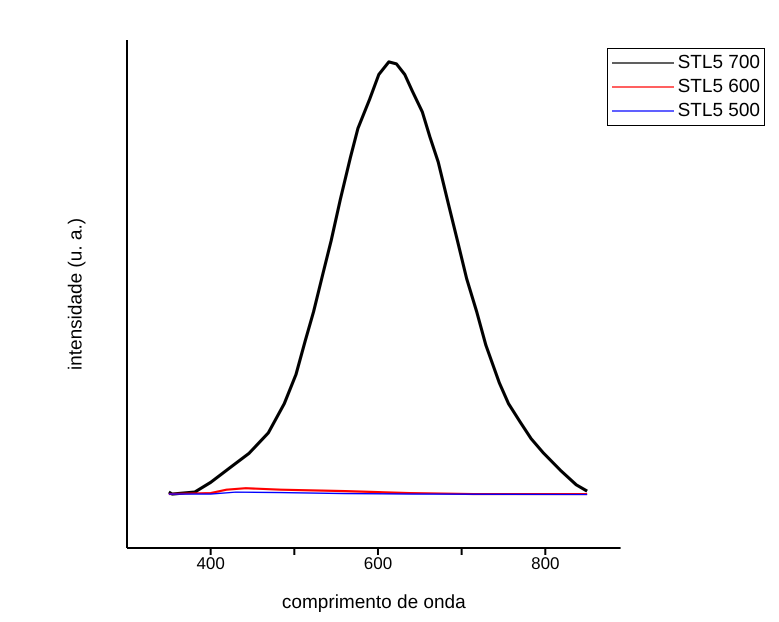  I want to click on x-tick-label: 800, so click(545, 564).